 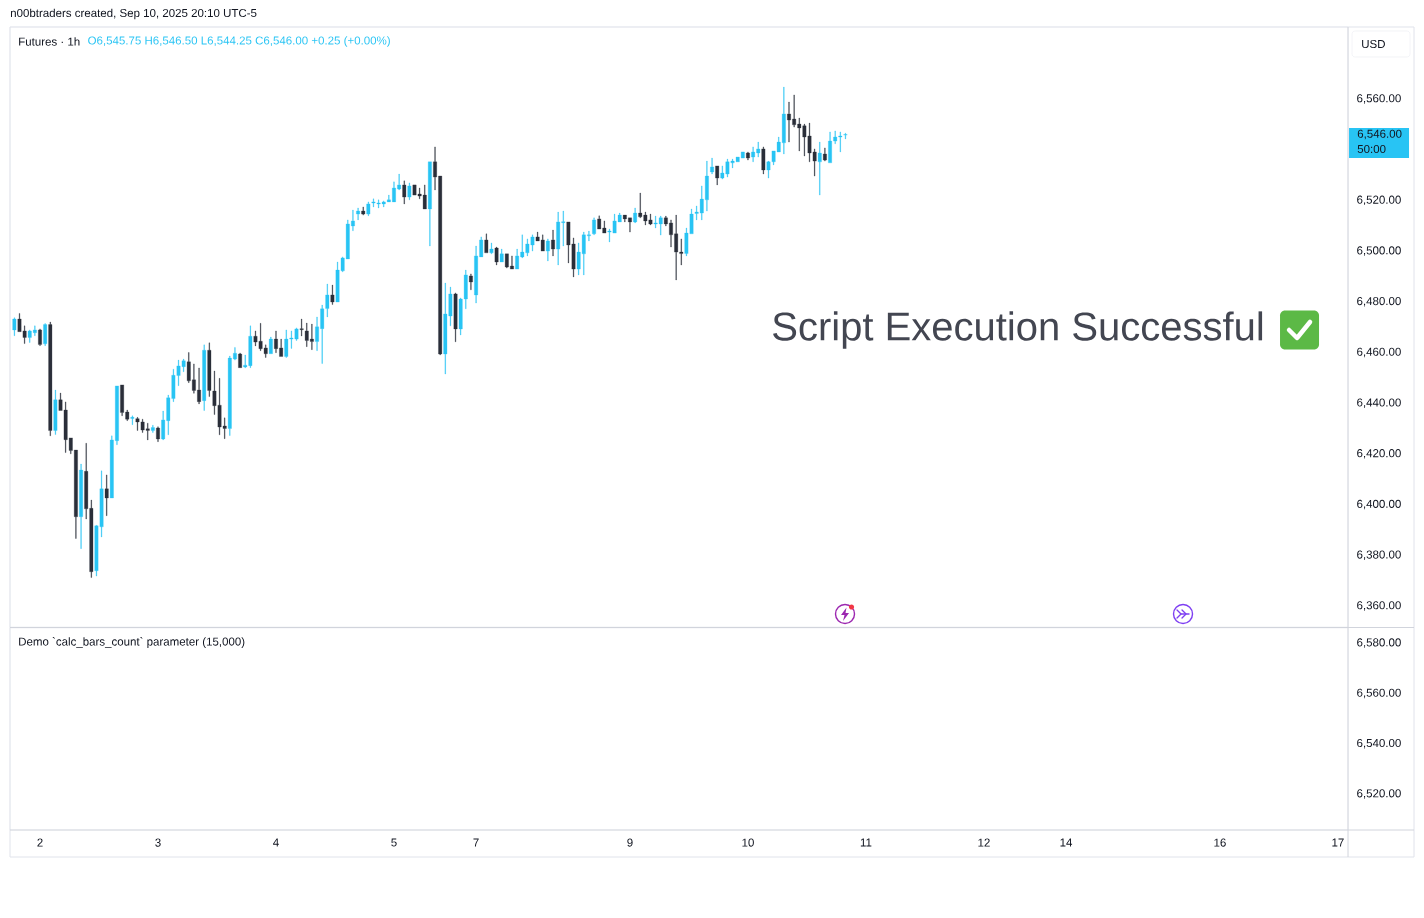 What do you see at coordinates (1379, 606) in the screenshot?
I see `y-tick-label: 6,360.00` at bounding box center [1379, 606].